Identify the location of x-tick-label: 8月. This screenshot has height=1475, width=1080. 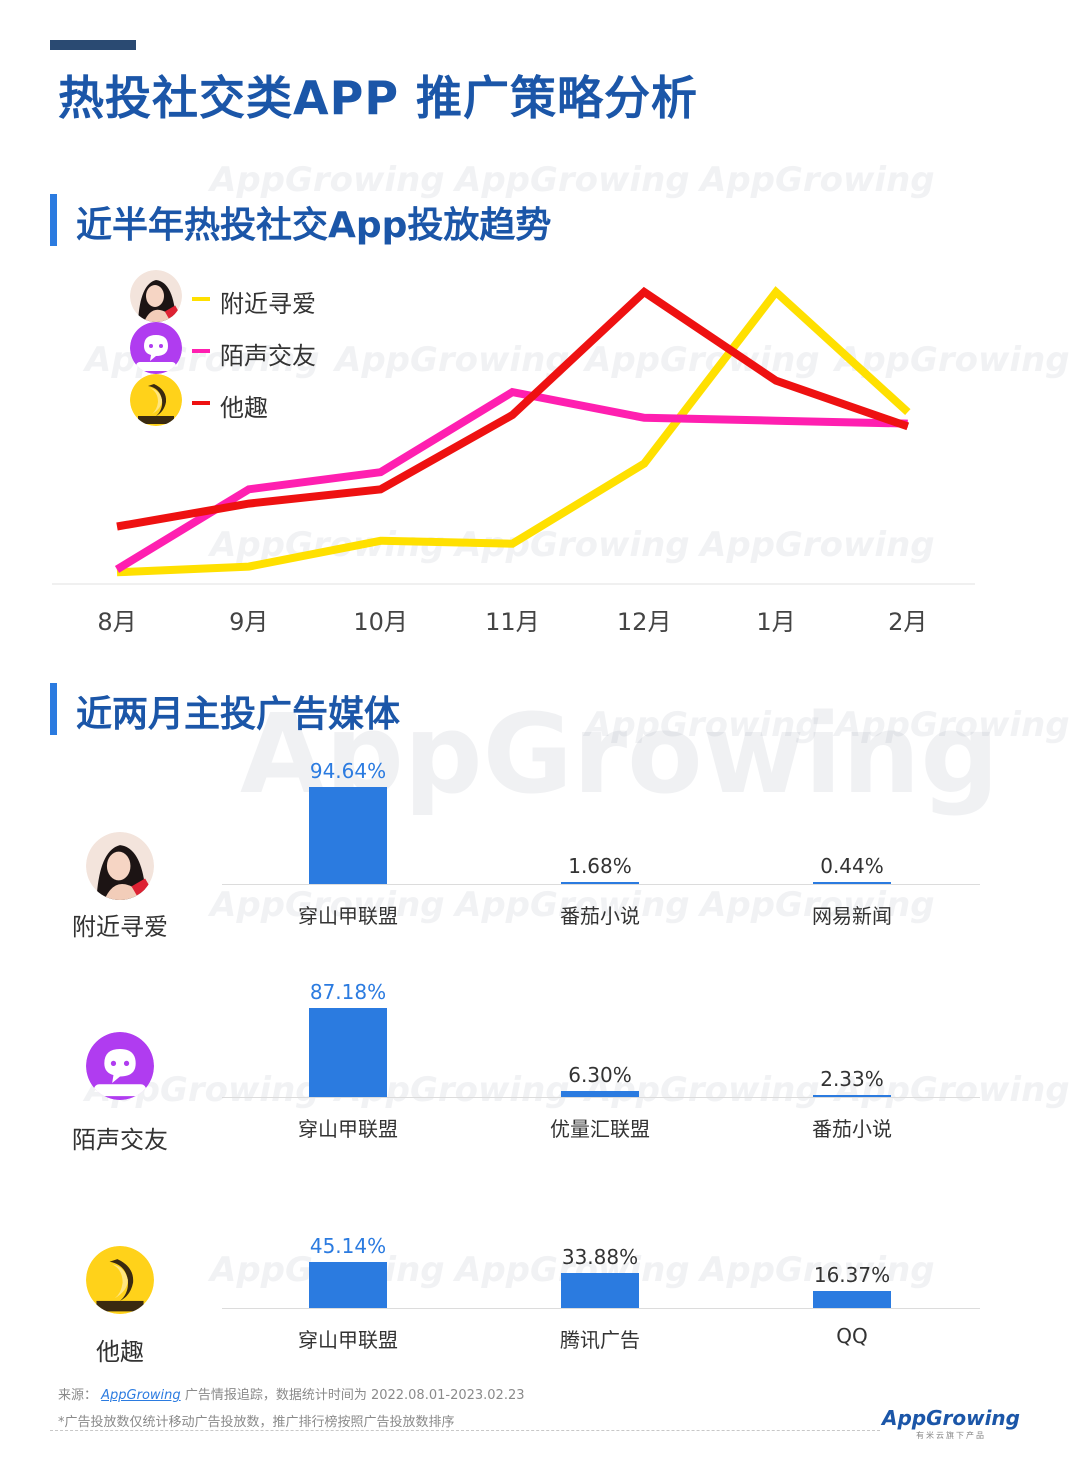
(117, 622).